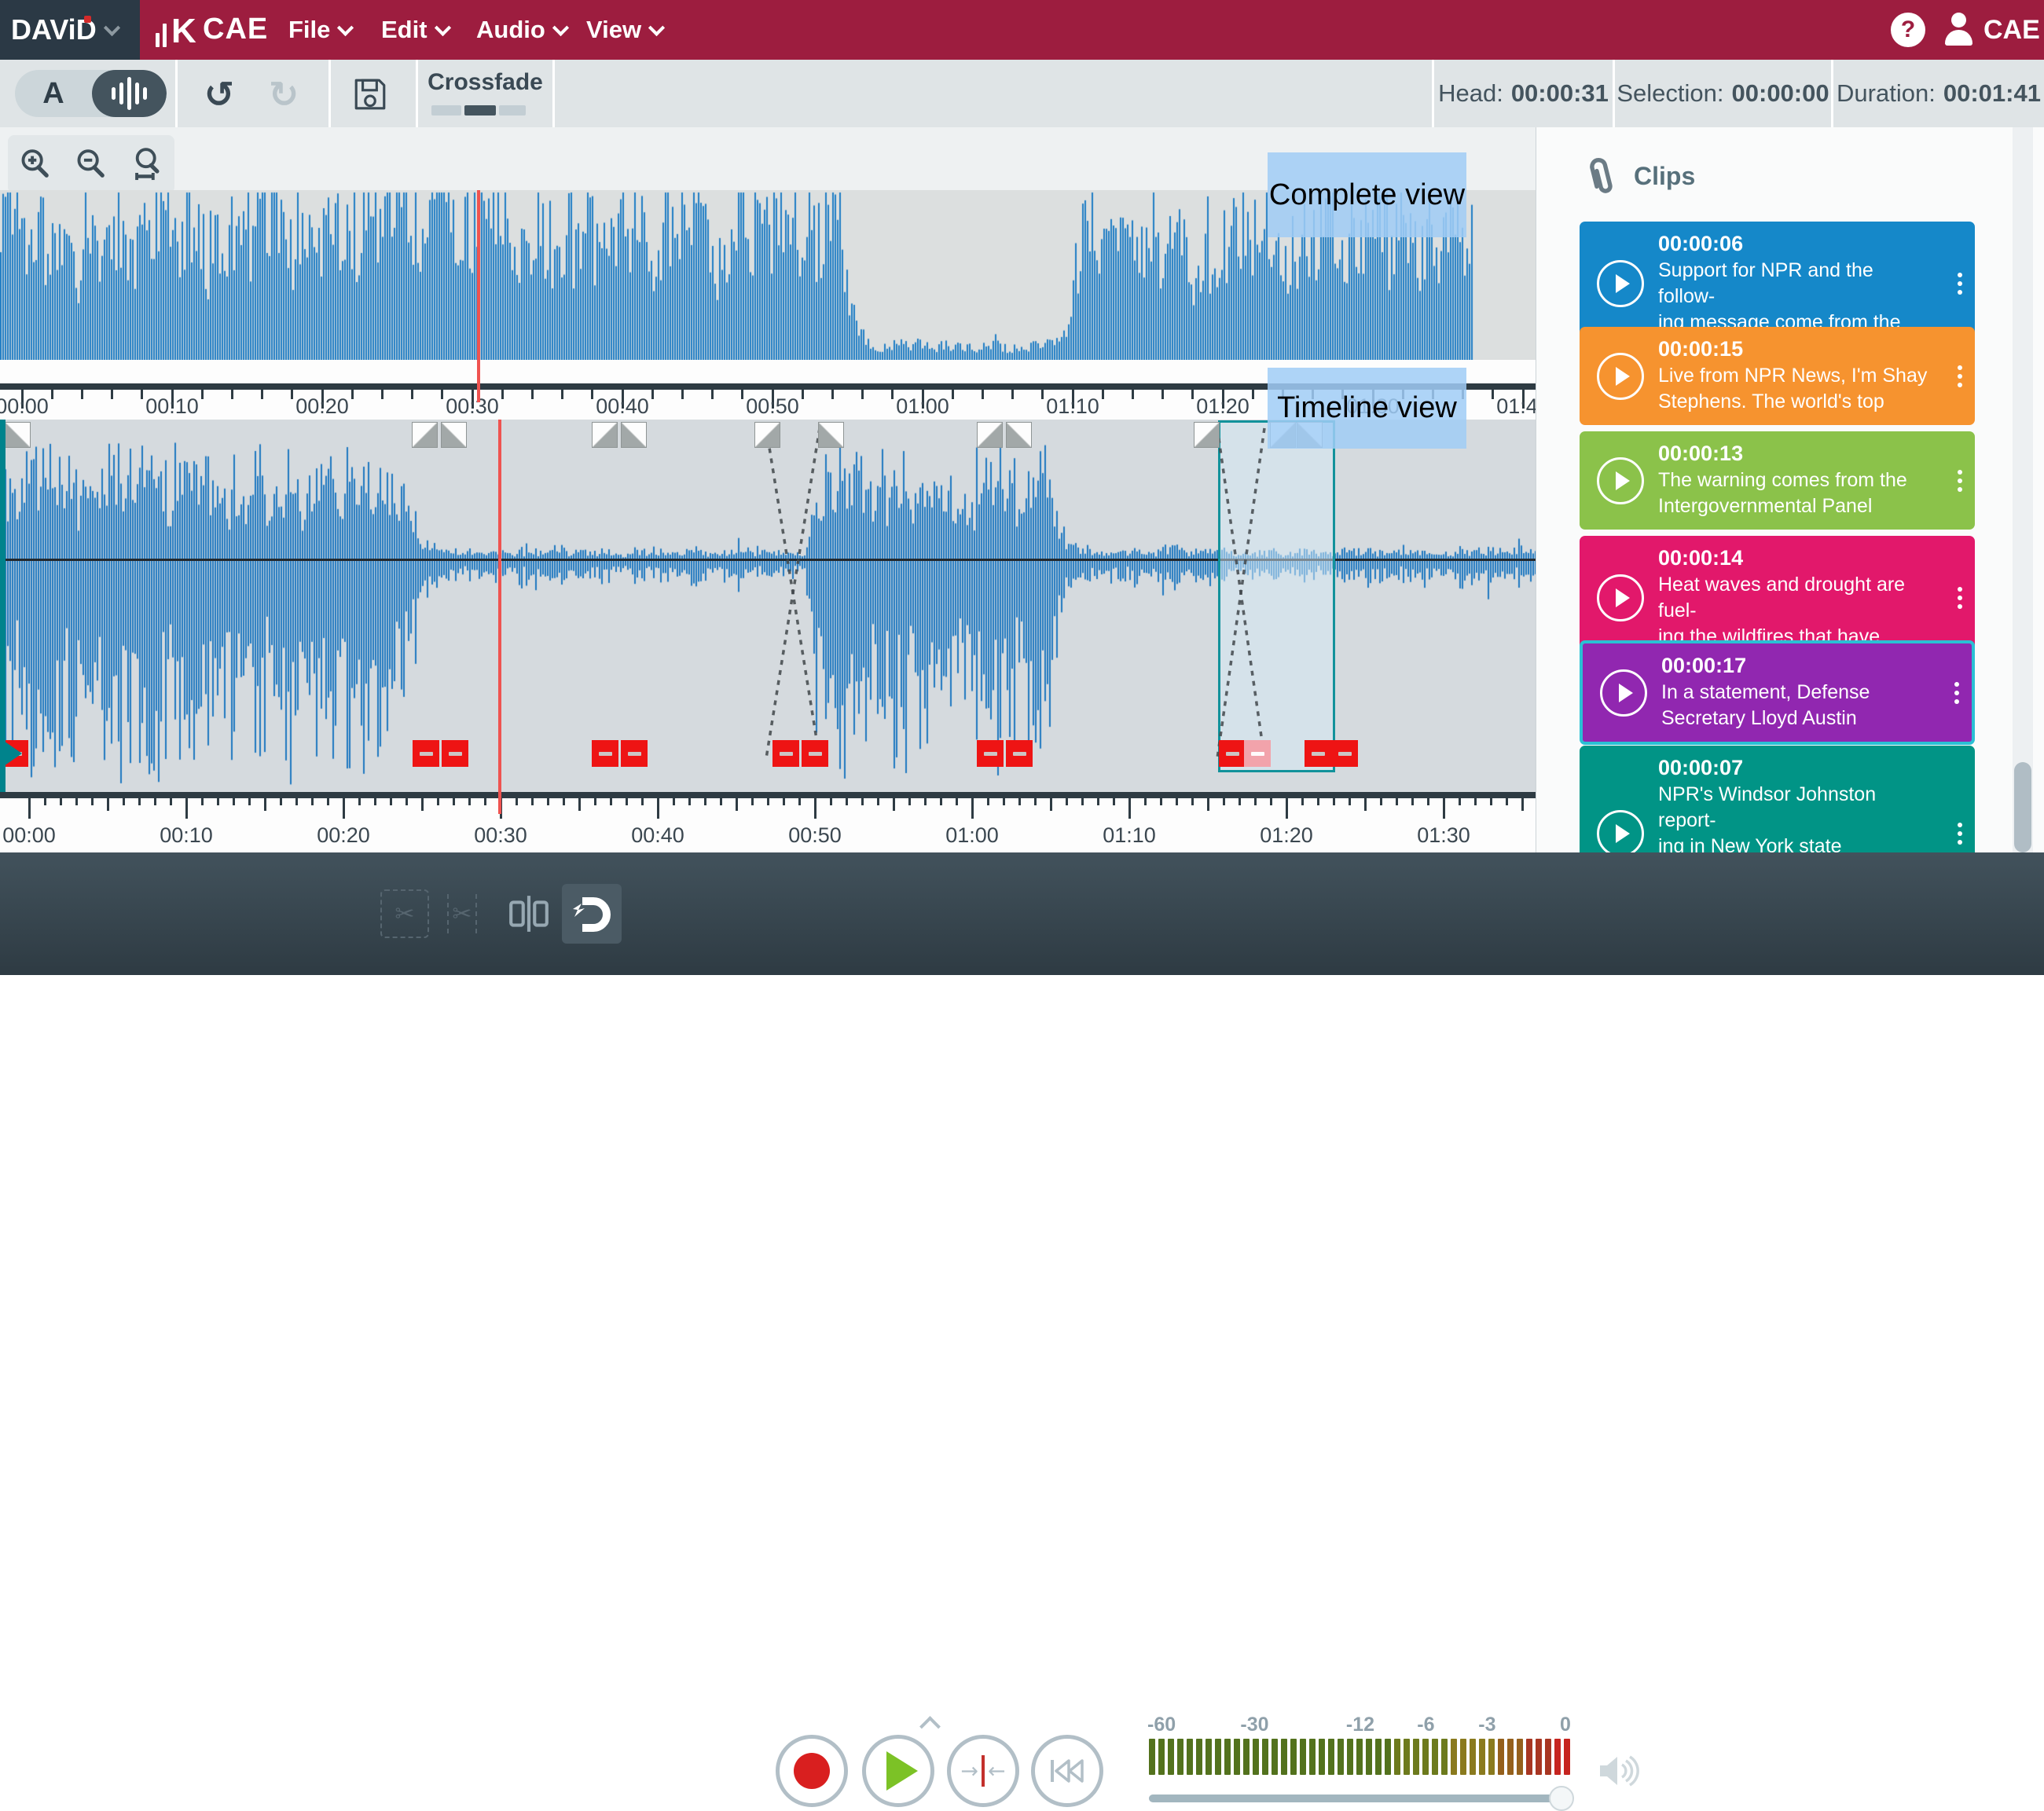 The width and height of the screenshot is (2044, 1811). I want to click on chevron-down-icon, so click(111, 27).